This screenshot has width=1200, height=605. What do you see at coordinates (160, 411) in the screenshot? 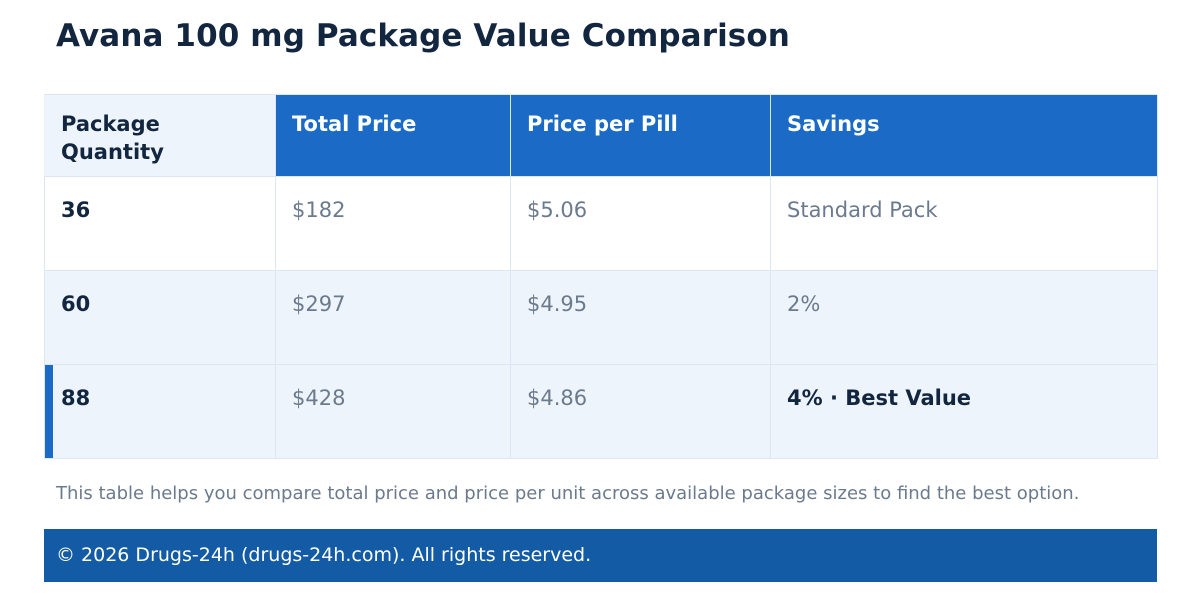
I see `cell-quantity: 88` at bounding box center [160, 411].